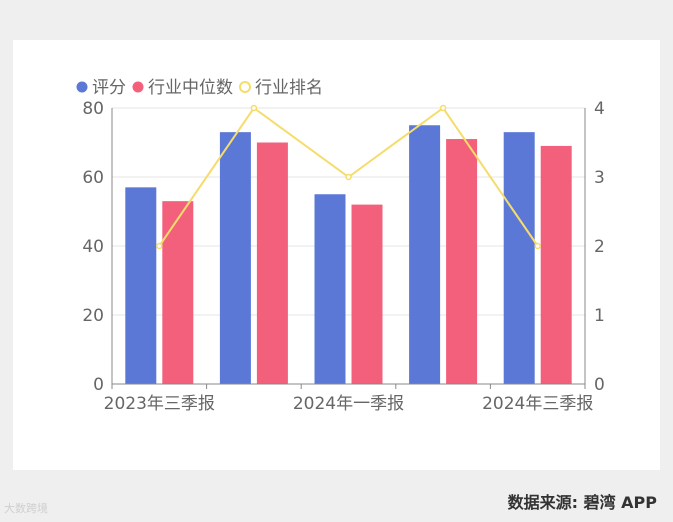  Describe the element at coordinates (599, 178) in the screenshot. I see `y-right-tick-label: 3` at that location.